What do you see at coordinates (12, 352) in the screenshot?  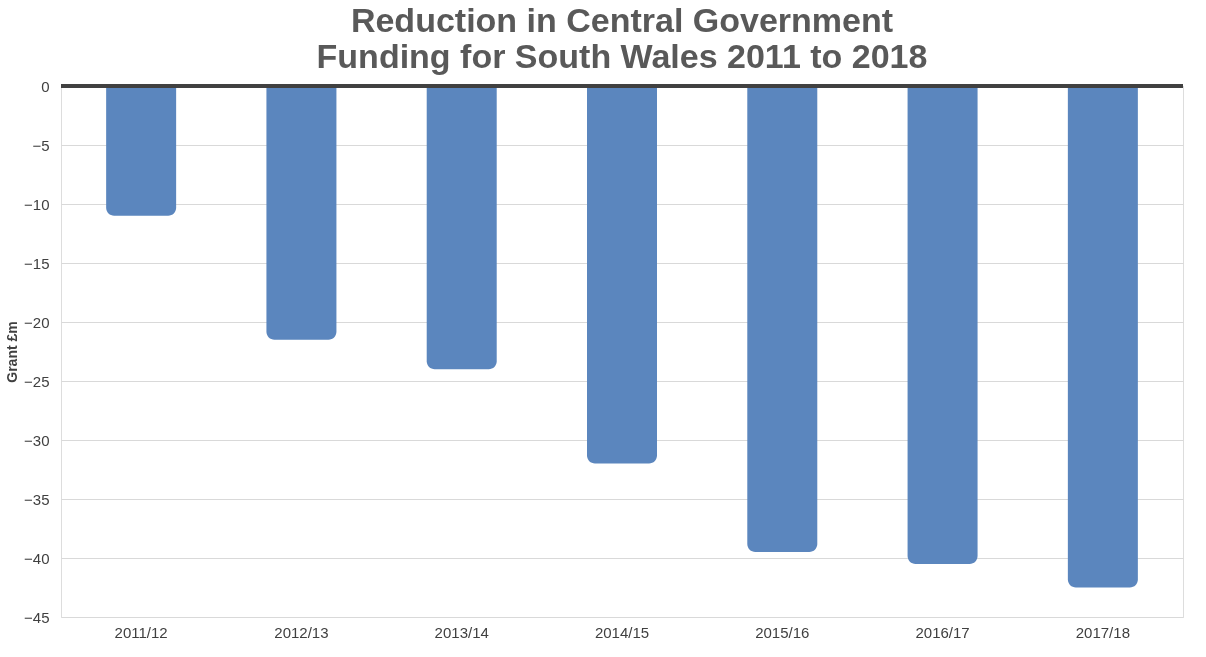 I see `y-axis-title: Grant £m` at bounding box center [12, 352].